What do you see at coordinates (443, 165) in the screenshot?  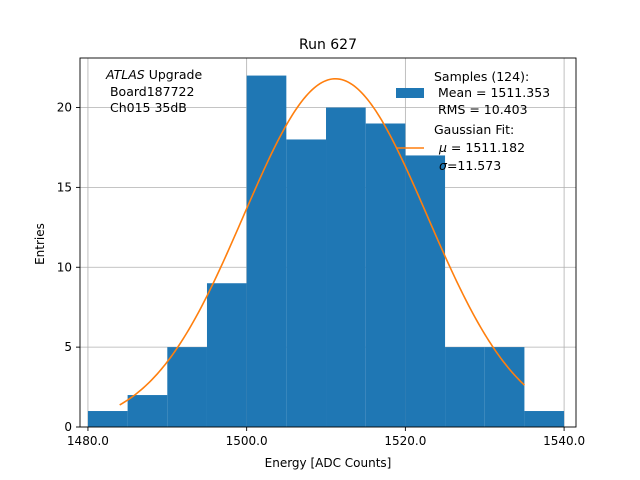 I see `legend-sigma-symbol: σ` at bounding box center [443, 165].